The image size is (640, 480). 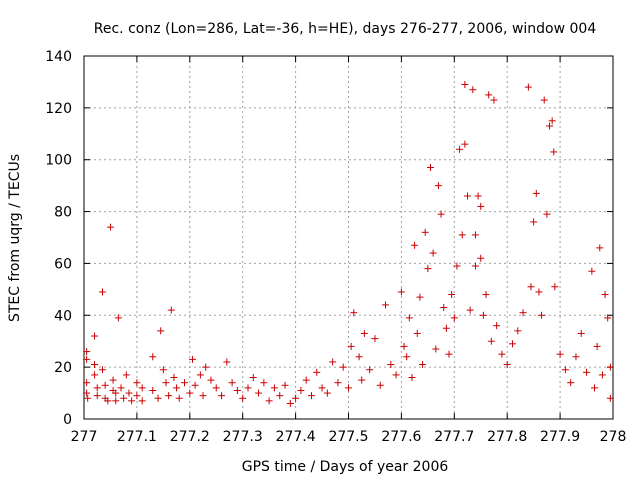 I want to click on y-tick-label: 0, so click(x=67, y=420).